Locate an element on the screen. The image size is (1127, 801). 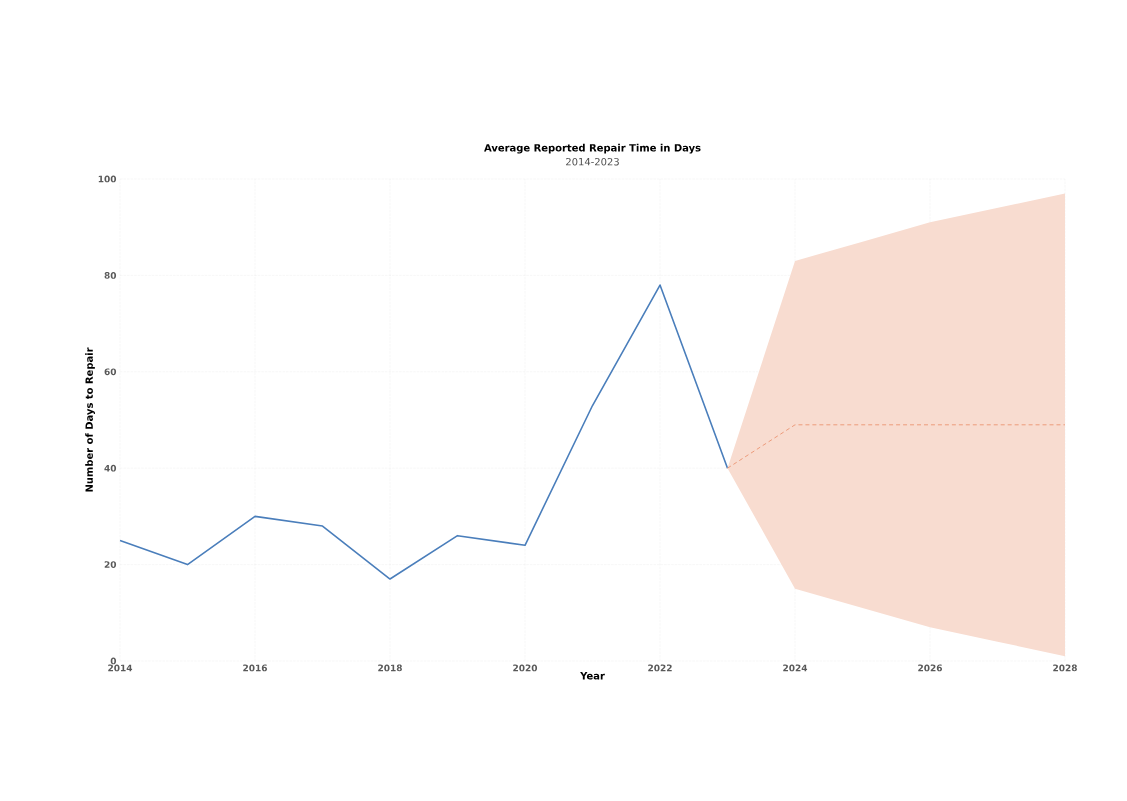
y-axis-title: Number of Days to Repair is located at coordinates (90, 419).